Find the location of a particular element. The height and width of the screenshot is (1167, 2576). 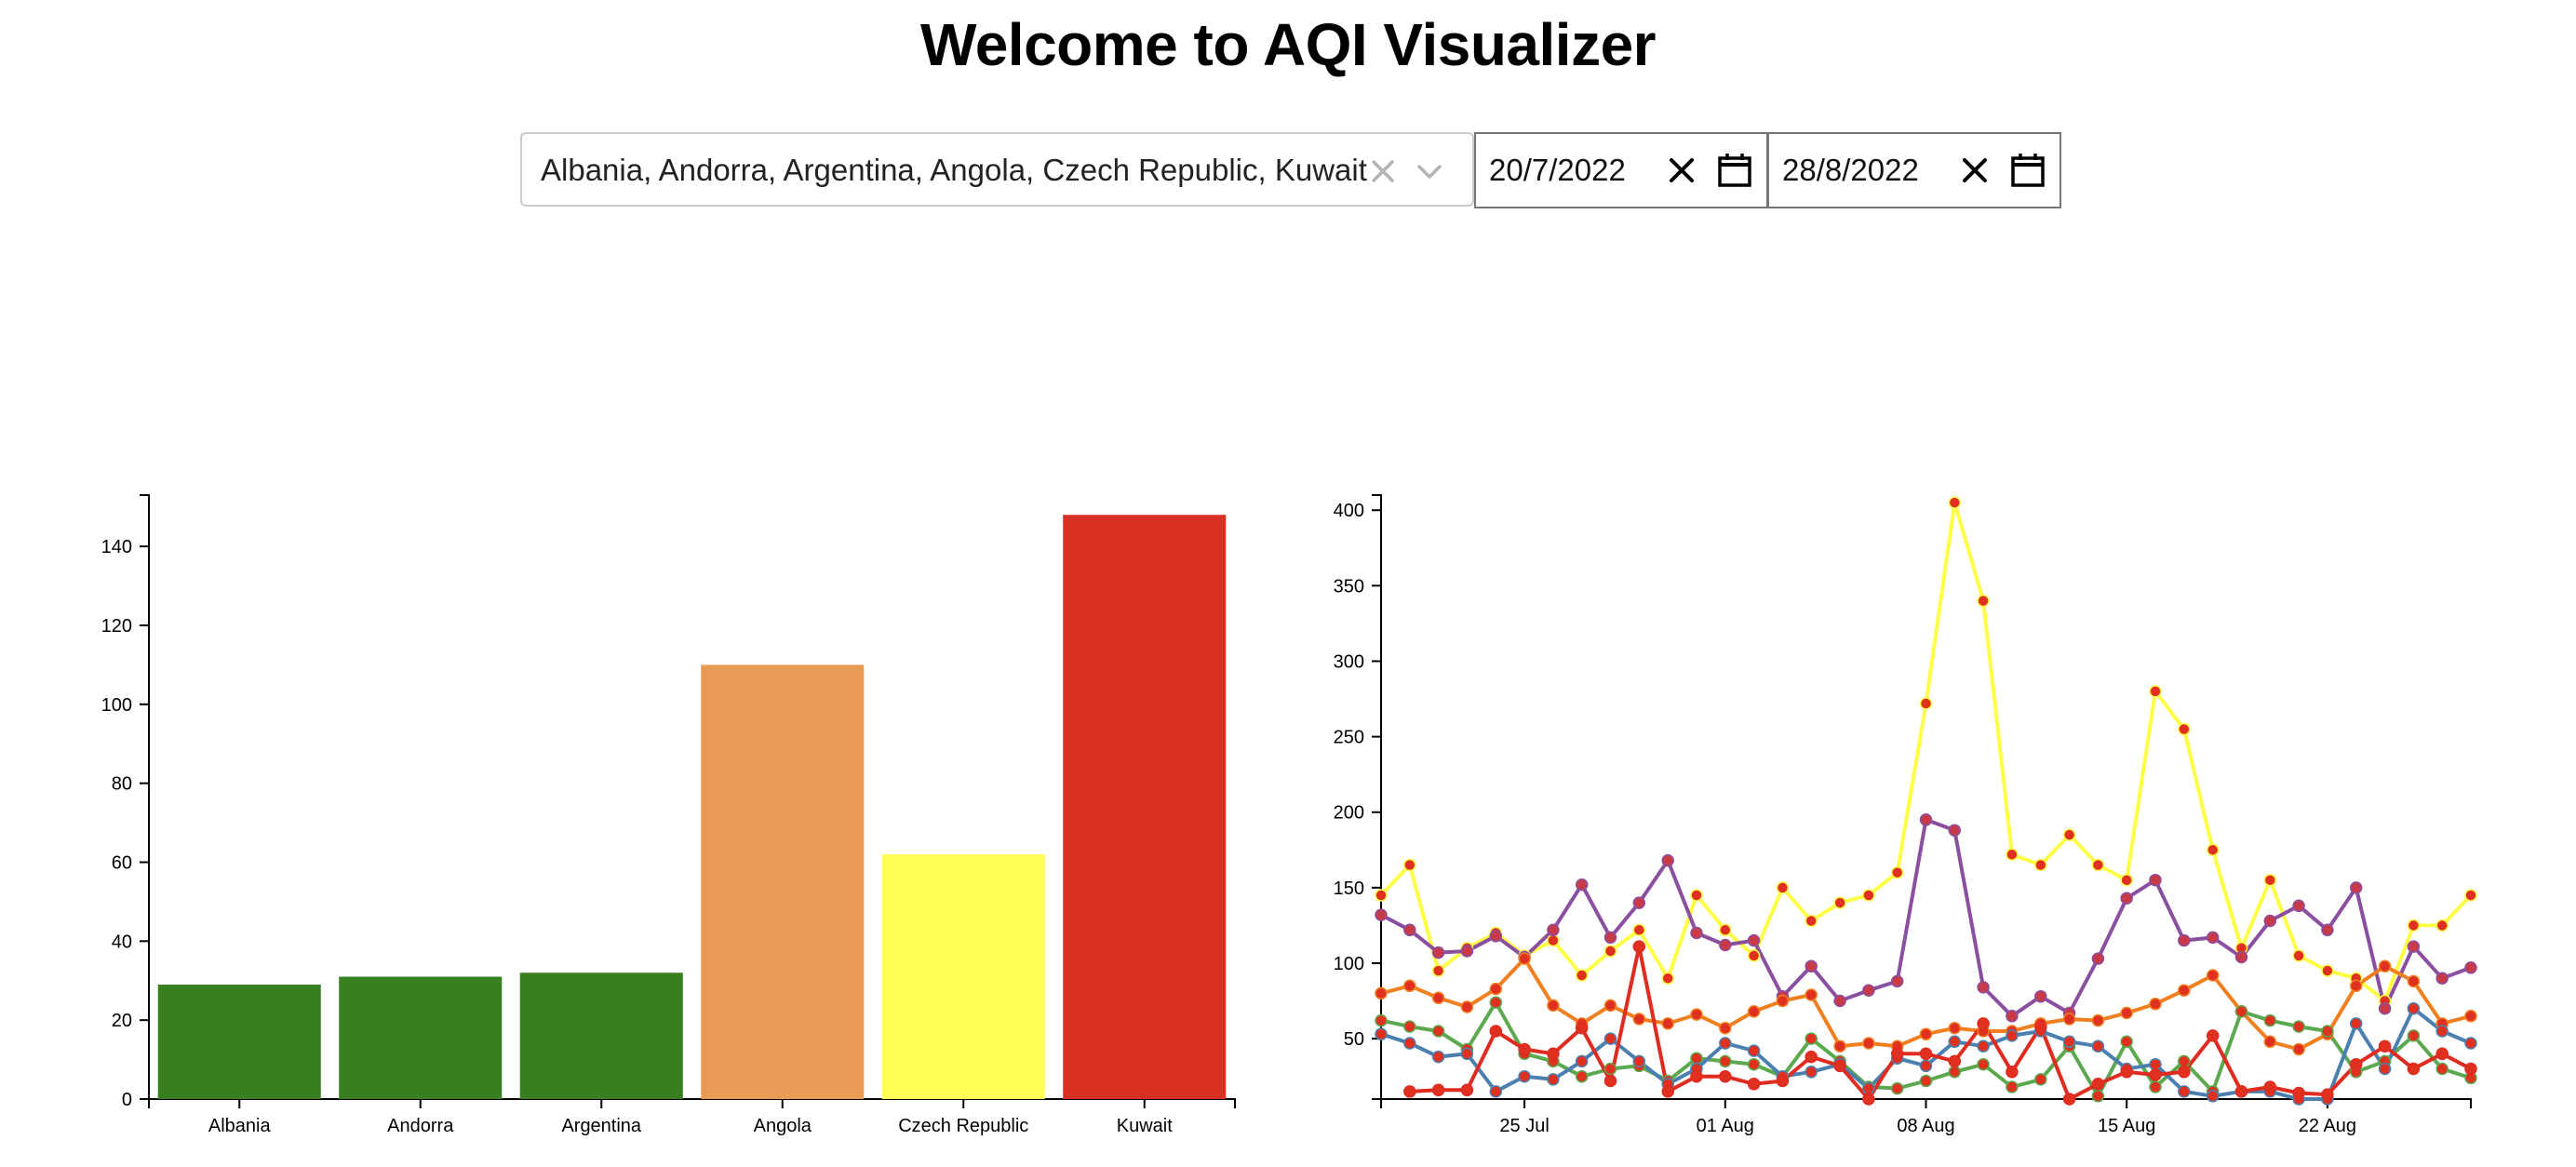

bar-albania is located at coordinates (239, 1041).